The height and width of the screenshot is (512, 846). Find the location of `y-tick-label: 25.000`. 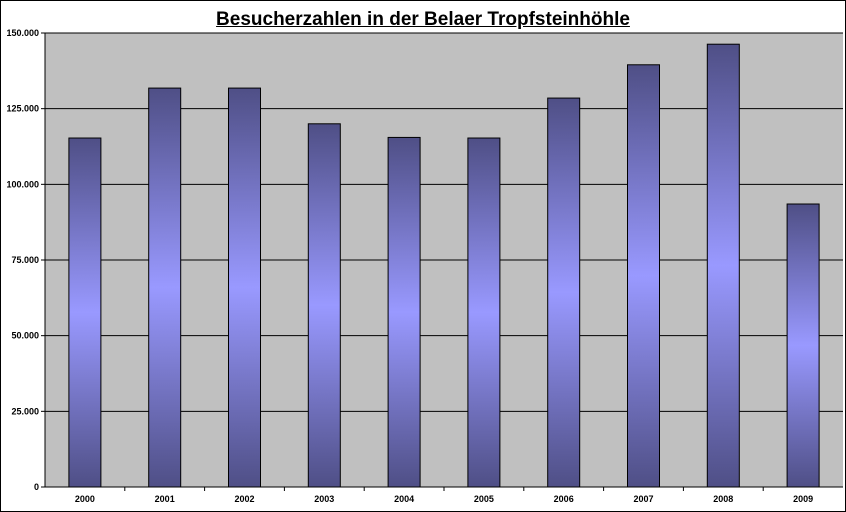

y-tick-label: 25.000 is located at coordinates (25, 411).